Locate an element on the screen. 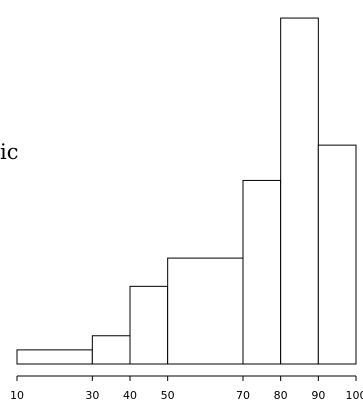 This screenshot has width=363, height=407. clipped-side-text: ic is located at coordinates (9, 152).